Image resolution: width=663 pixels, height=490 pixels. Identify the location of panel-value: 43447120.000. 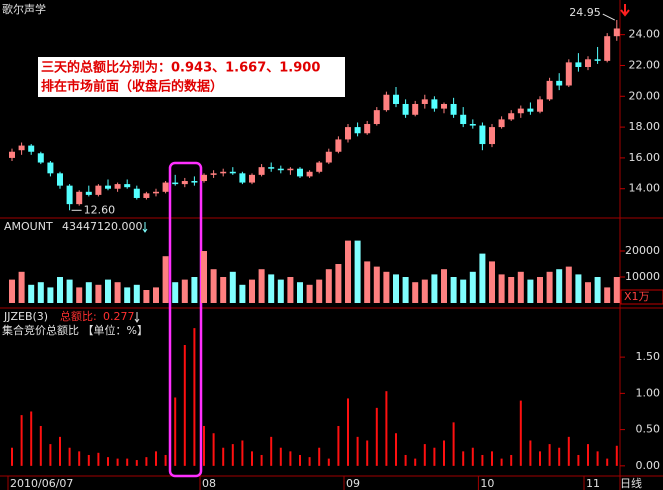
(102, 226).